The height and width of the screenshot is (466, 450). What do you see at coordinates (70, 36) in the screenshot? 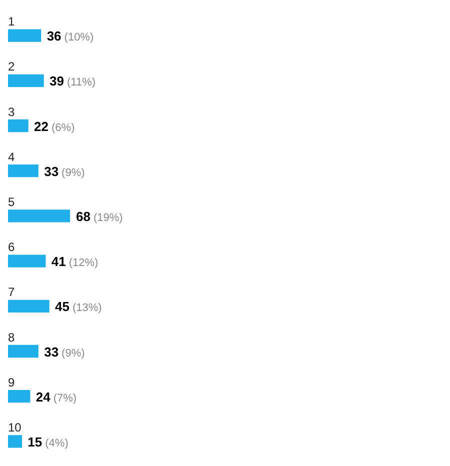
I see `data-label: 36 (10%)` at bounding box center [70, 36].